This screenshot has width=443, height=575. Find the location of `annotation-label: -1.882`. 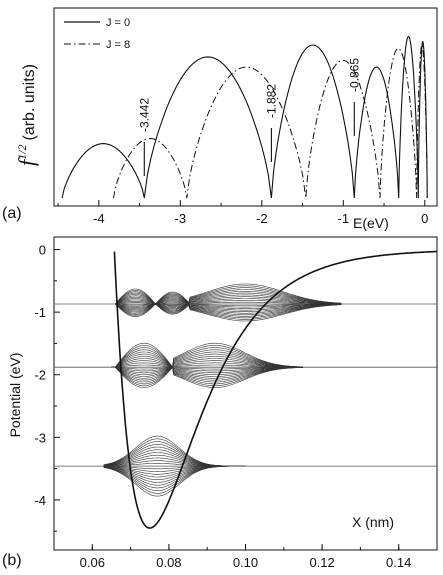

annotation-label: -1.882 is located at coordinates (271, 101).